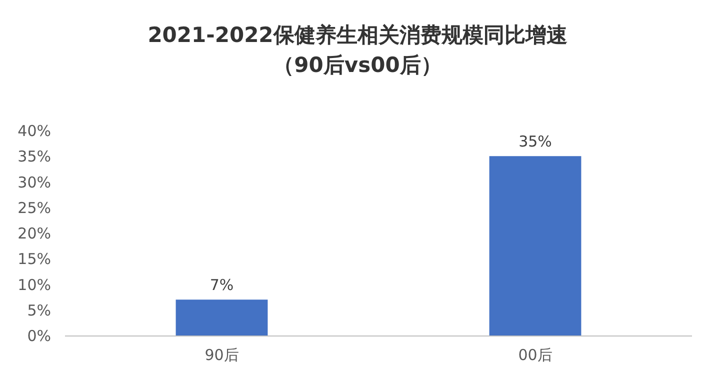 The image size is (715, 388). I want to click on y-tick-label: 5%, so click(39, 310).